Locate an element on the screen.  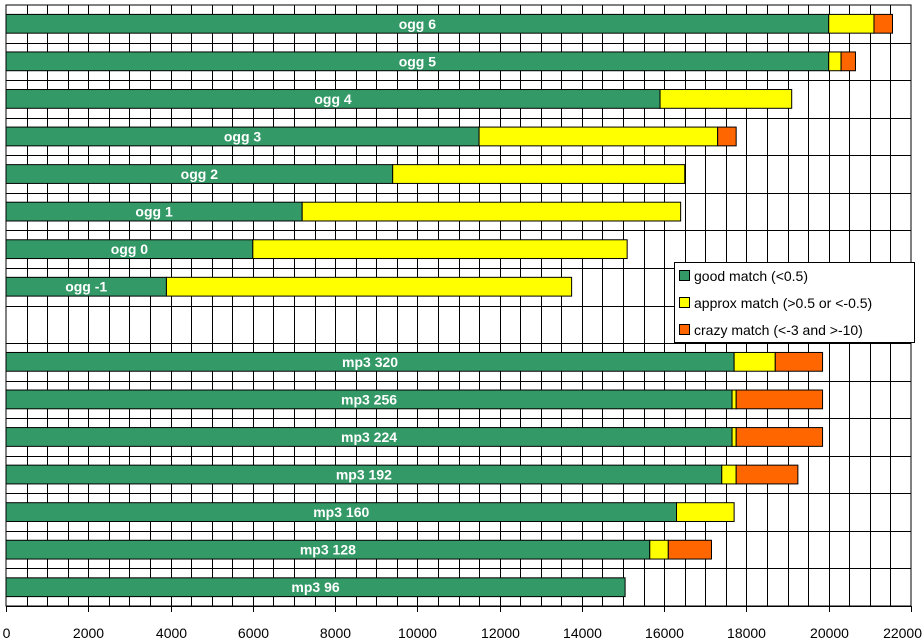
x-tick-label: 16000 is located at coordinates (664, 633).